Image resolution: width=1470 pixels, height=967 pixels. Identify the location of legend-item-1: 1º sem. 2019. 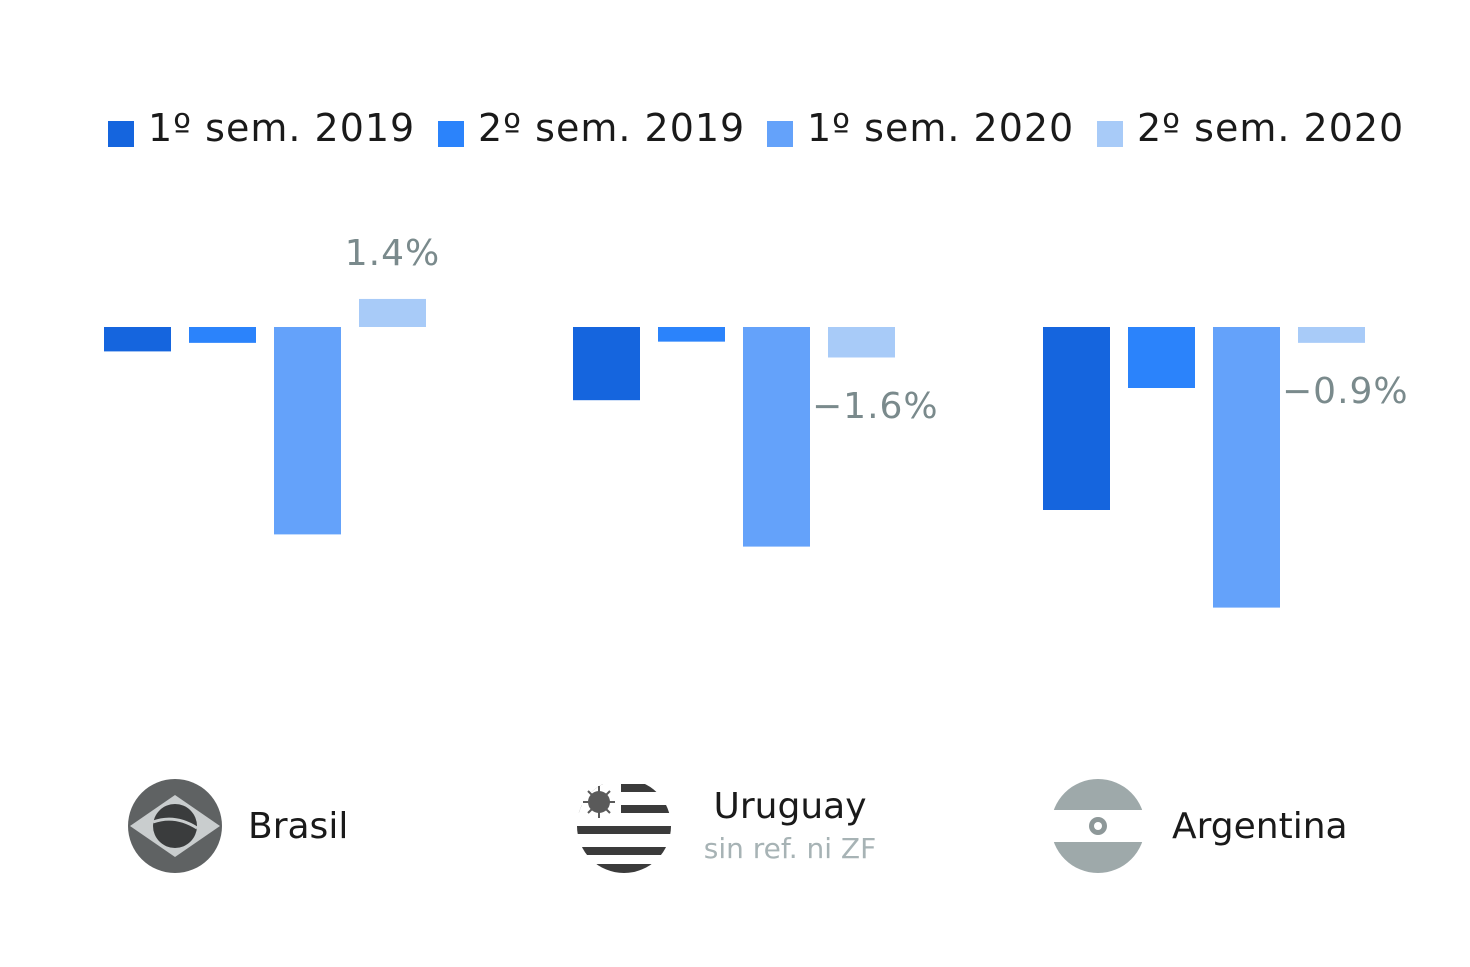
(261, 128).